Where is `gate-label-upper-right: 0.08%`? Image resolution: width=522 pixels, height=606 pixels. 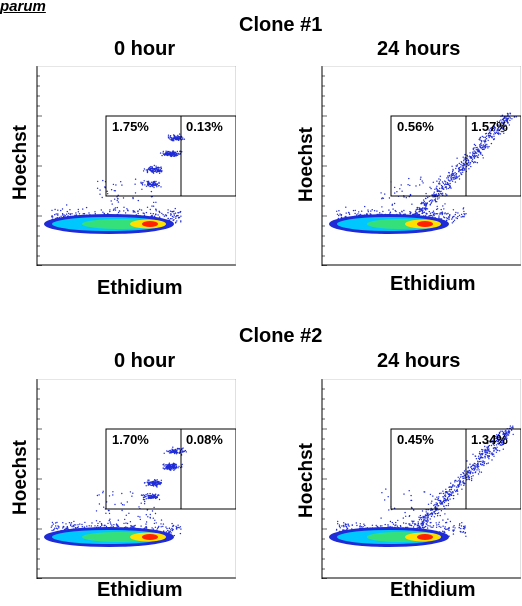 gate-label-upper-right: 0.08% is located at coordinates (204, 439).